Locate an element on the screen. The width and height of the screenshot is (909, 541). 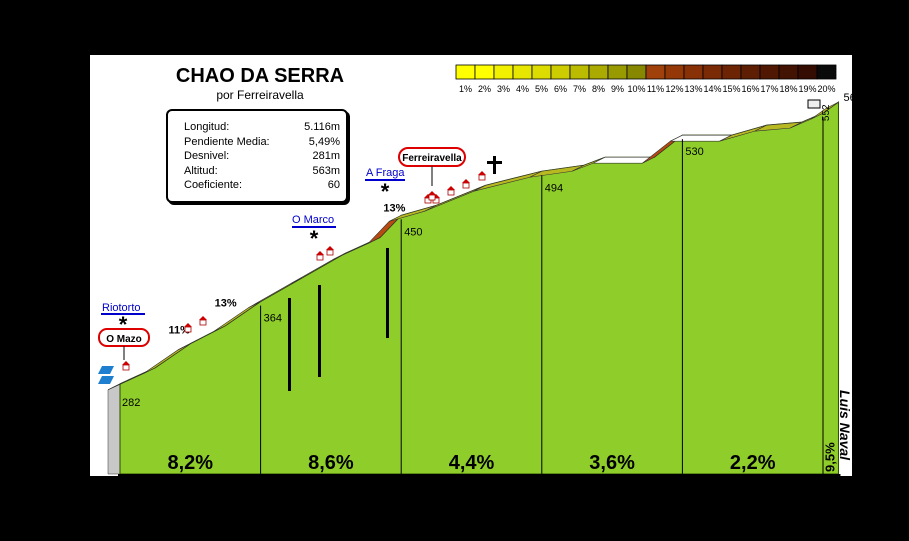
legend-label: 5% is located at coordinates (541, 89).